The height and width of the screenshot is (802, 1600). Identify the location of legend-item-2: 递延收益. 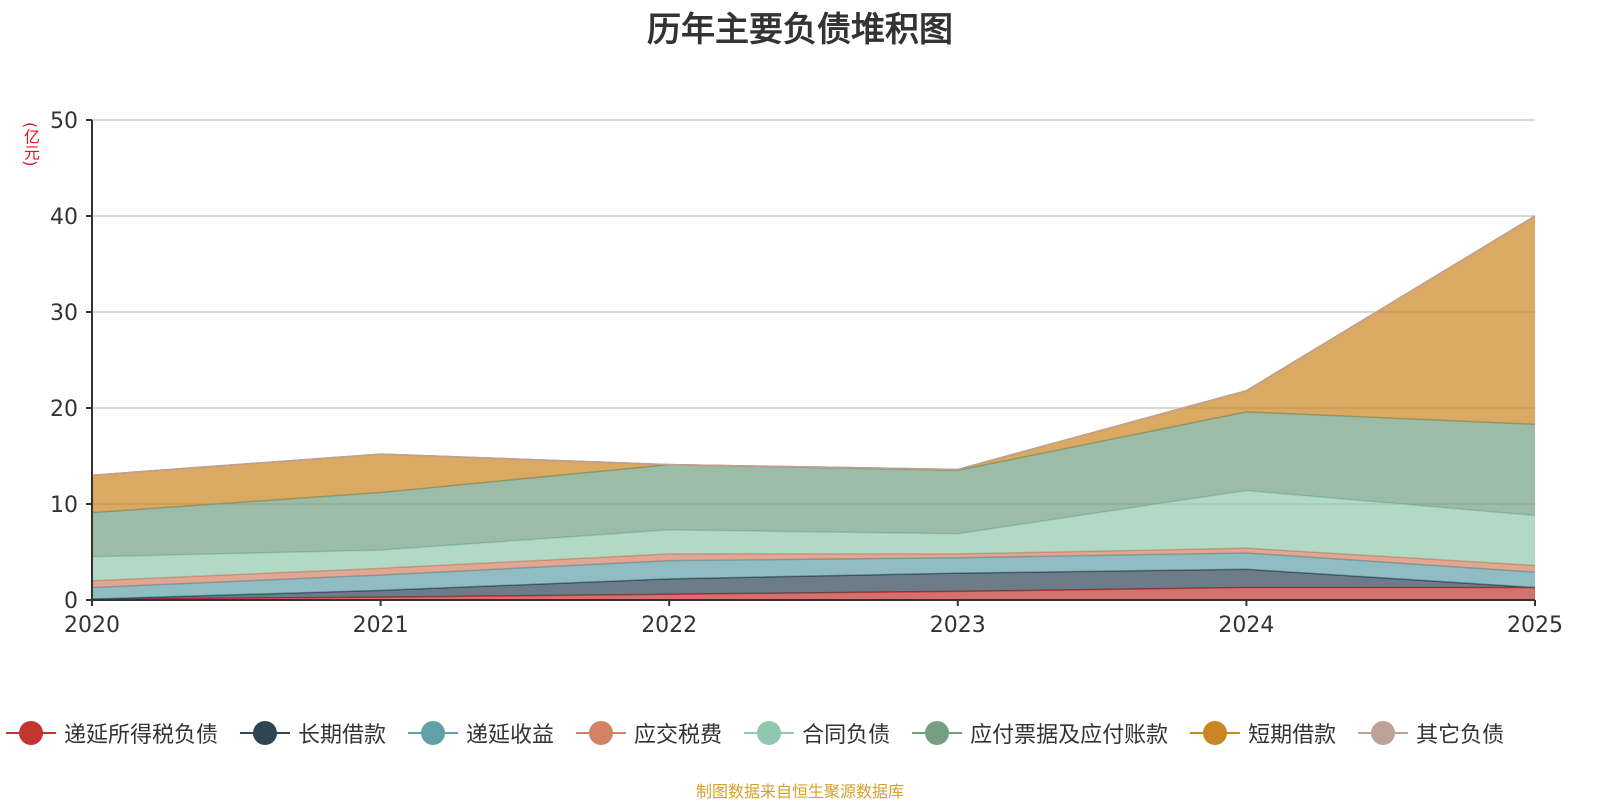
(481, 733).